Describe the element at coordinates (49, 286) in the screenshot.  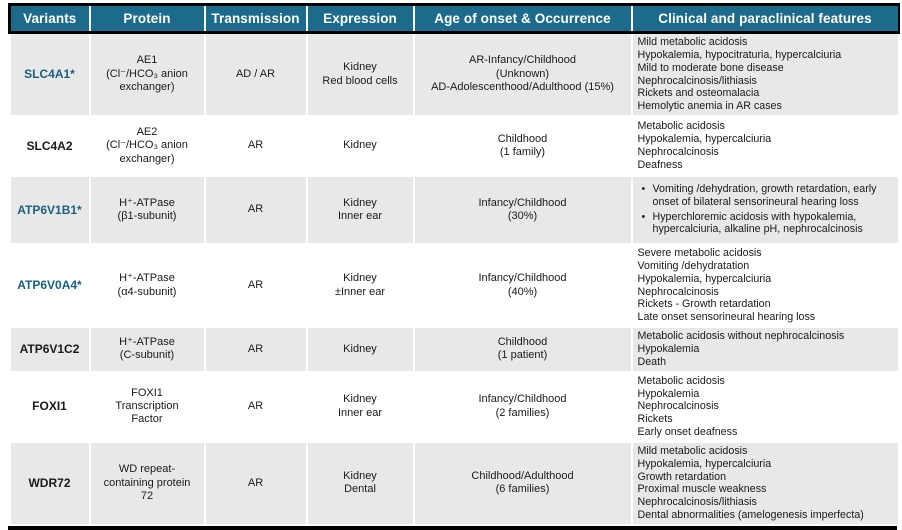
I see `variant-cell: ATP6V0A4*` at that location.